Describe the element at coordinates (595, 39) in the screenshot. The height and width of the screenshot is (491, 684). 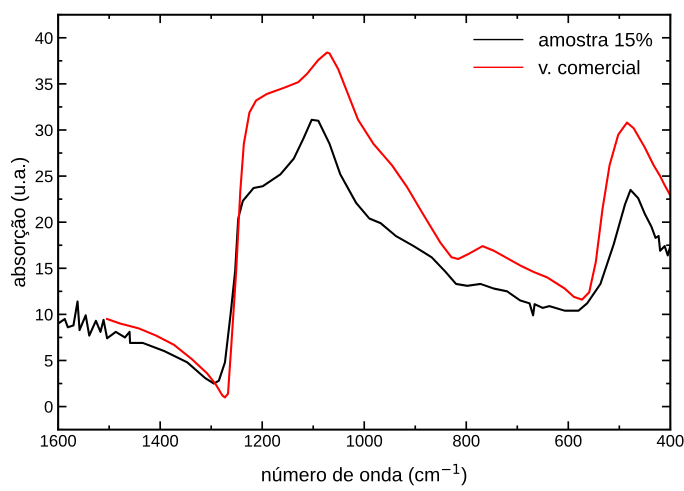
I see `legend-label: amostra 15%` at that location.